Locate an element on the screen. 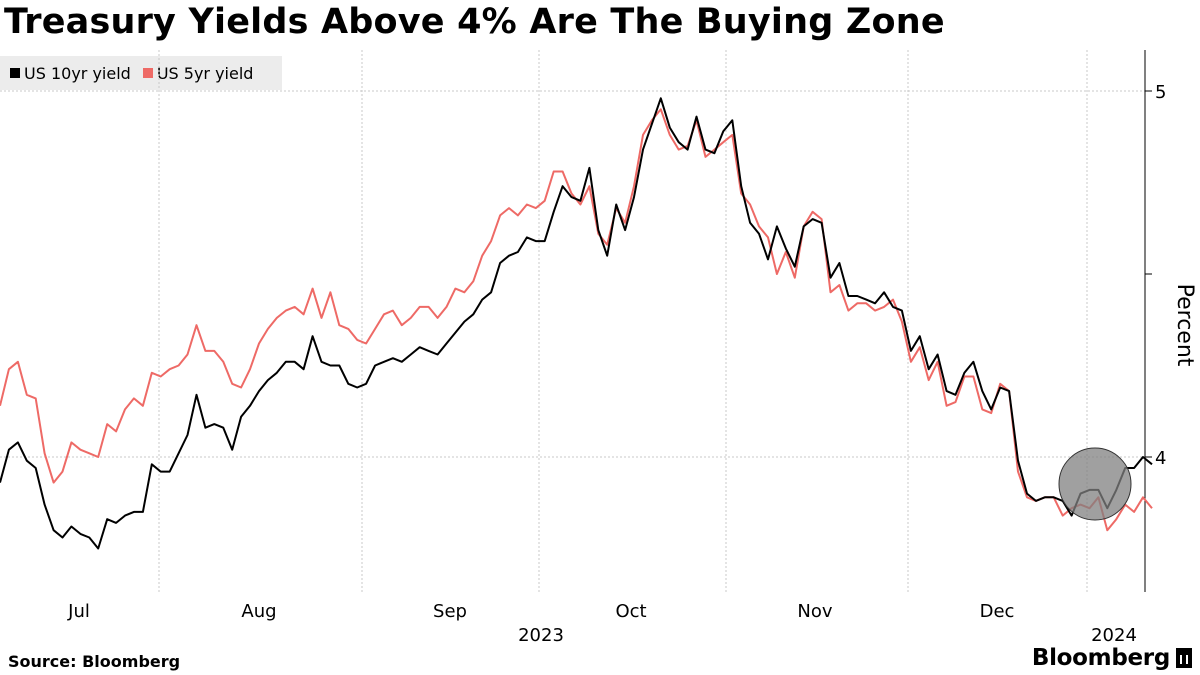 This screenshot has height=675, width=1200. legend-item-10yr: US 10yr yield is located at coordinates (70, 73).